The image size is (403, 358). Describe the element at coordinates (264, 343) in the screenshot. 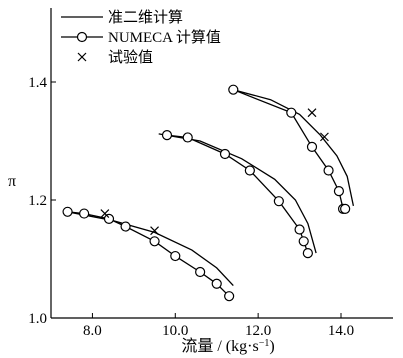

I see `x-axis-label-exp: −1` at that location.